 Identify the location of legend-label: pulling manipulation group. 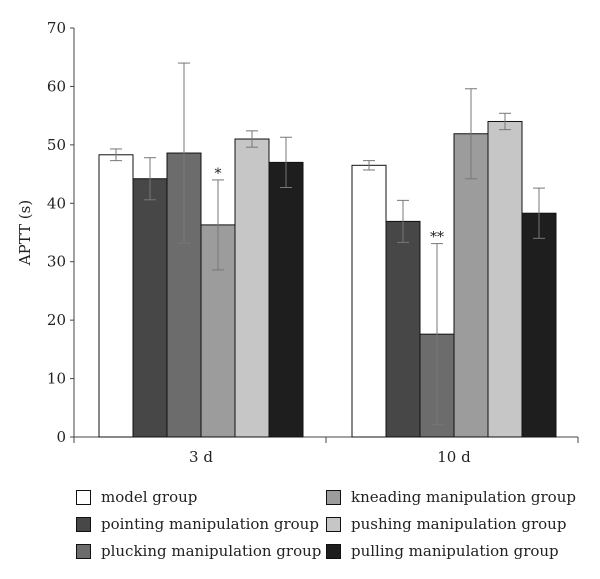
(455, 551).